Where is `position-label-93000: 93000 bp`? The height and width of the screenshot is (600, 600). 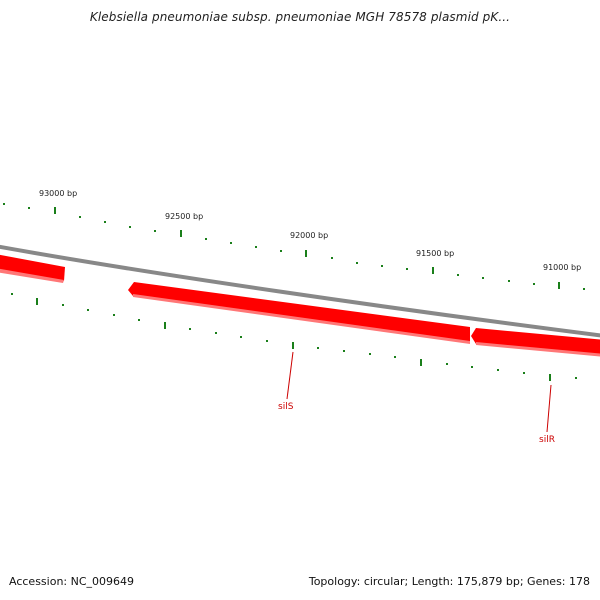
position-label-93000: 93000 bp is located at coordinates (58, 193).